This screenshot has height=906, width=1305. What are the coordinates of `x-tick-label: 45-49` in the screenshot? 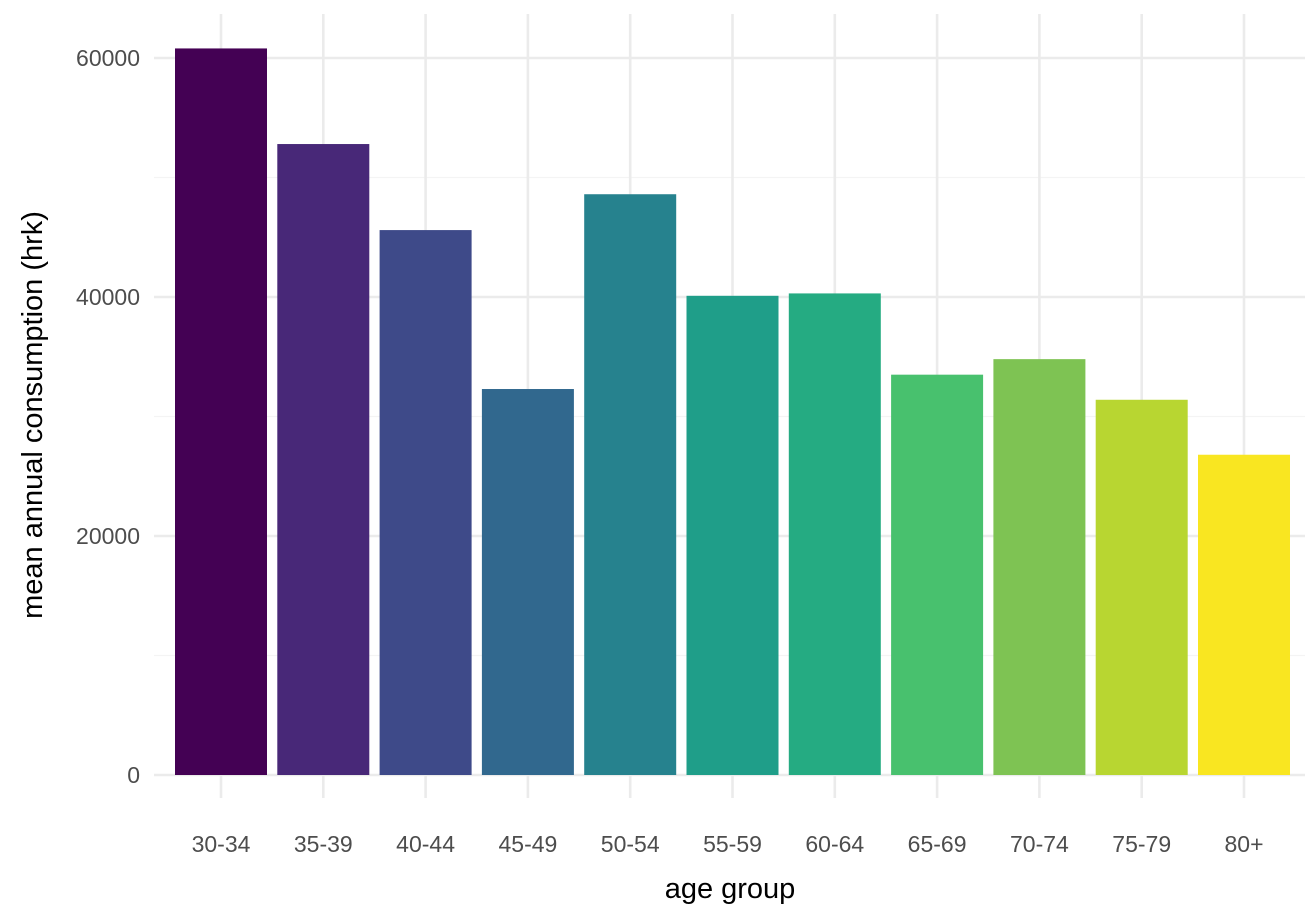 It's located at (527, 844).